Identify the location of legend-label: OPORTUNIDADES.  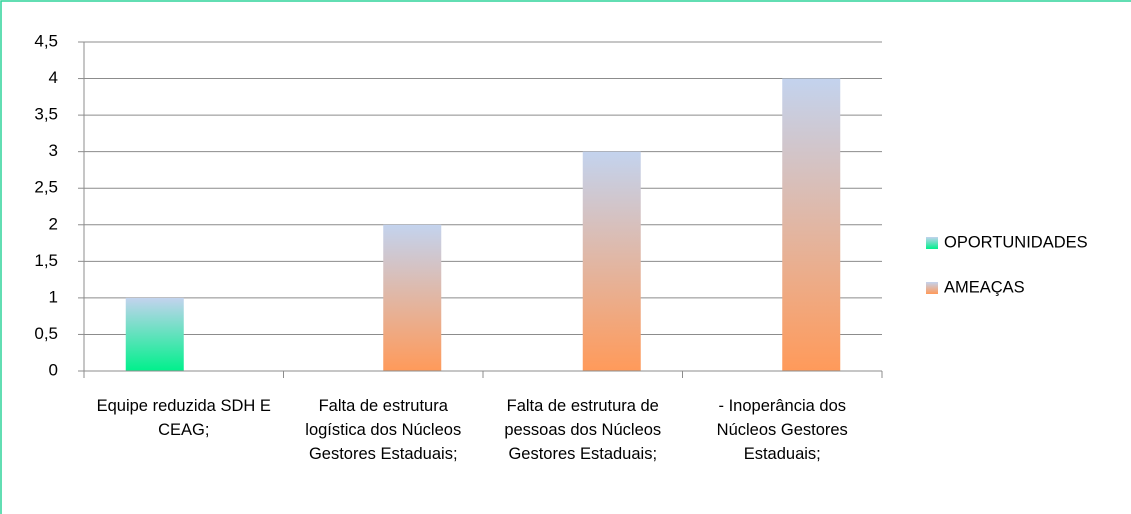
(1016, 242).